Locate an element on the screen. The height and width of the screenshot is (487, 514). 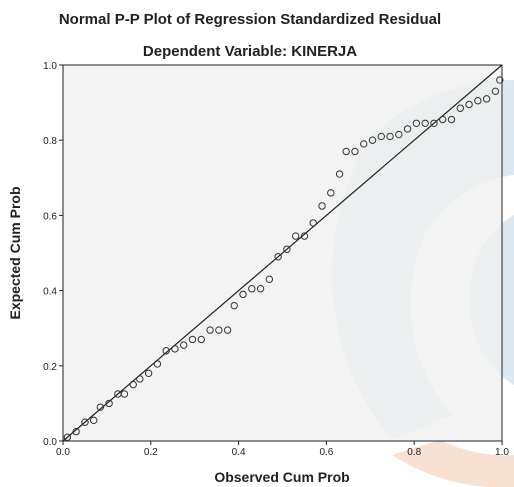
y-tick-label: 0.0 is located at coordinates (50, 442).